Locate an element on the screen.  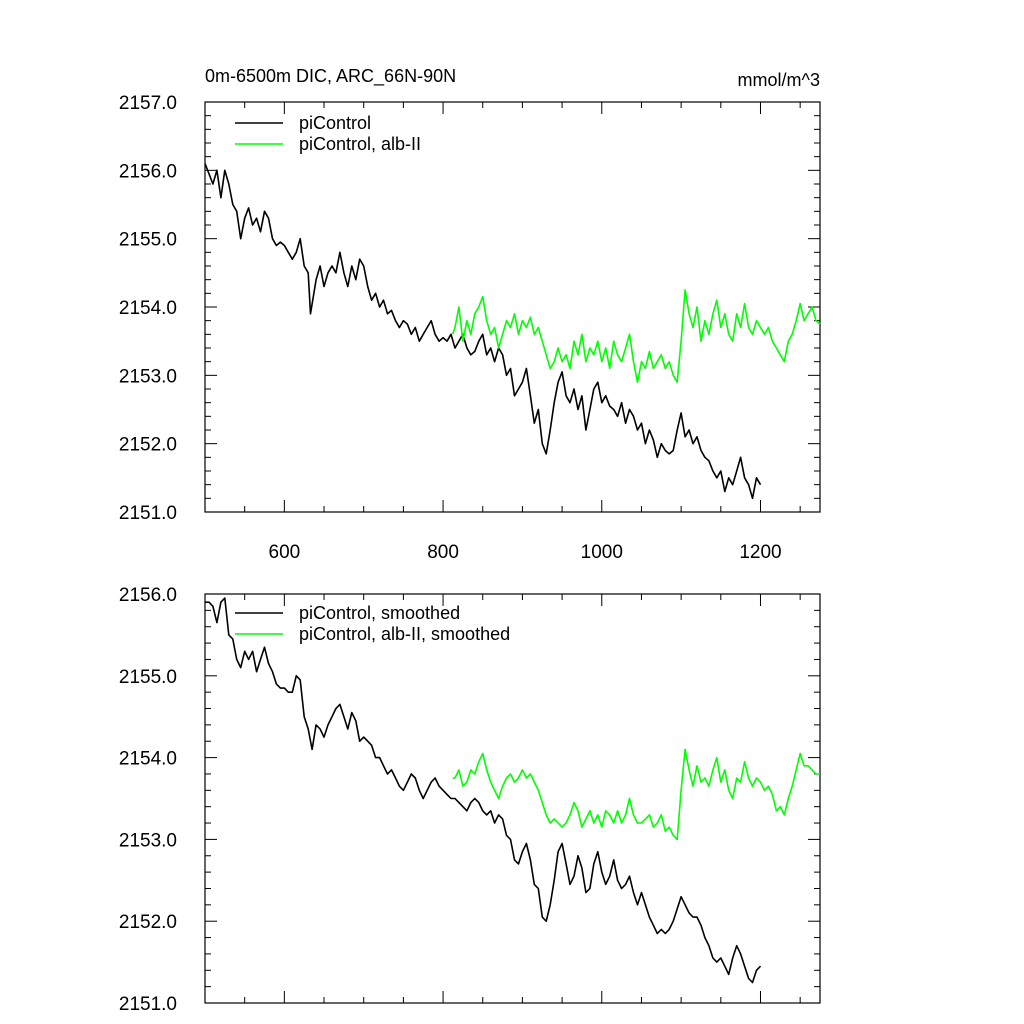
x-tick-label: 1000 is located at coordinates (602, 552).